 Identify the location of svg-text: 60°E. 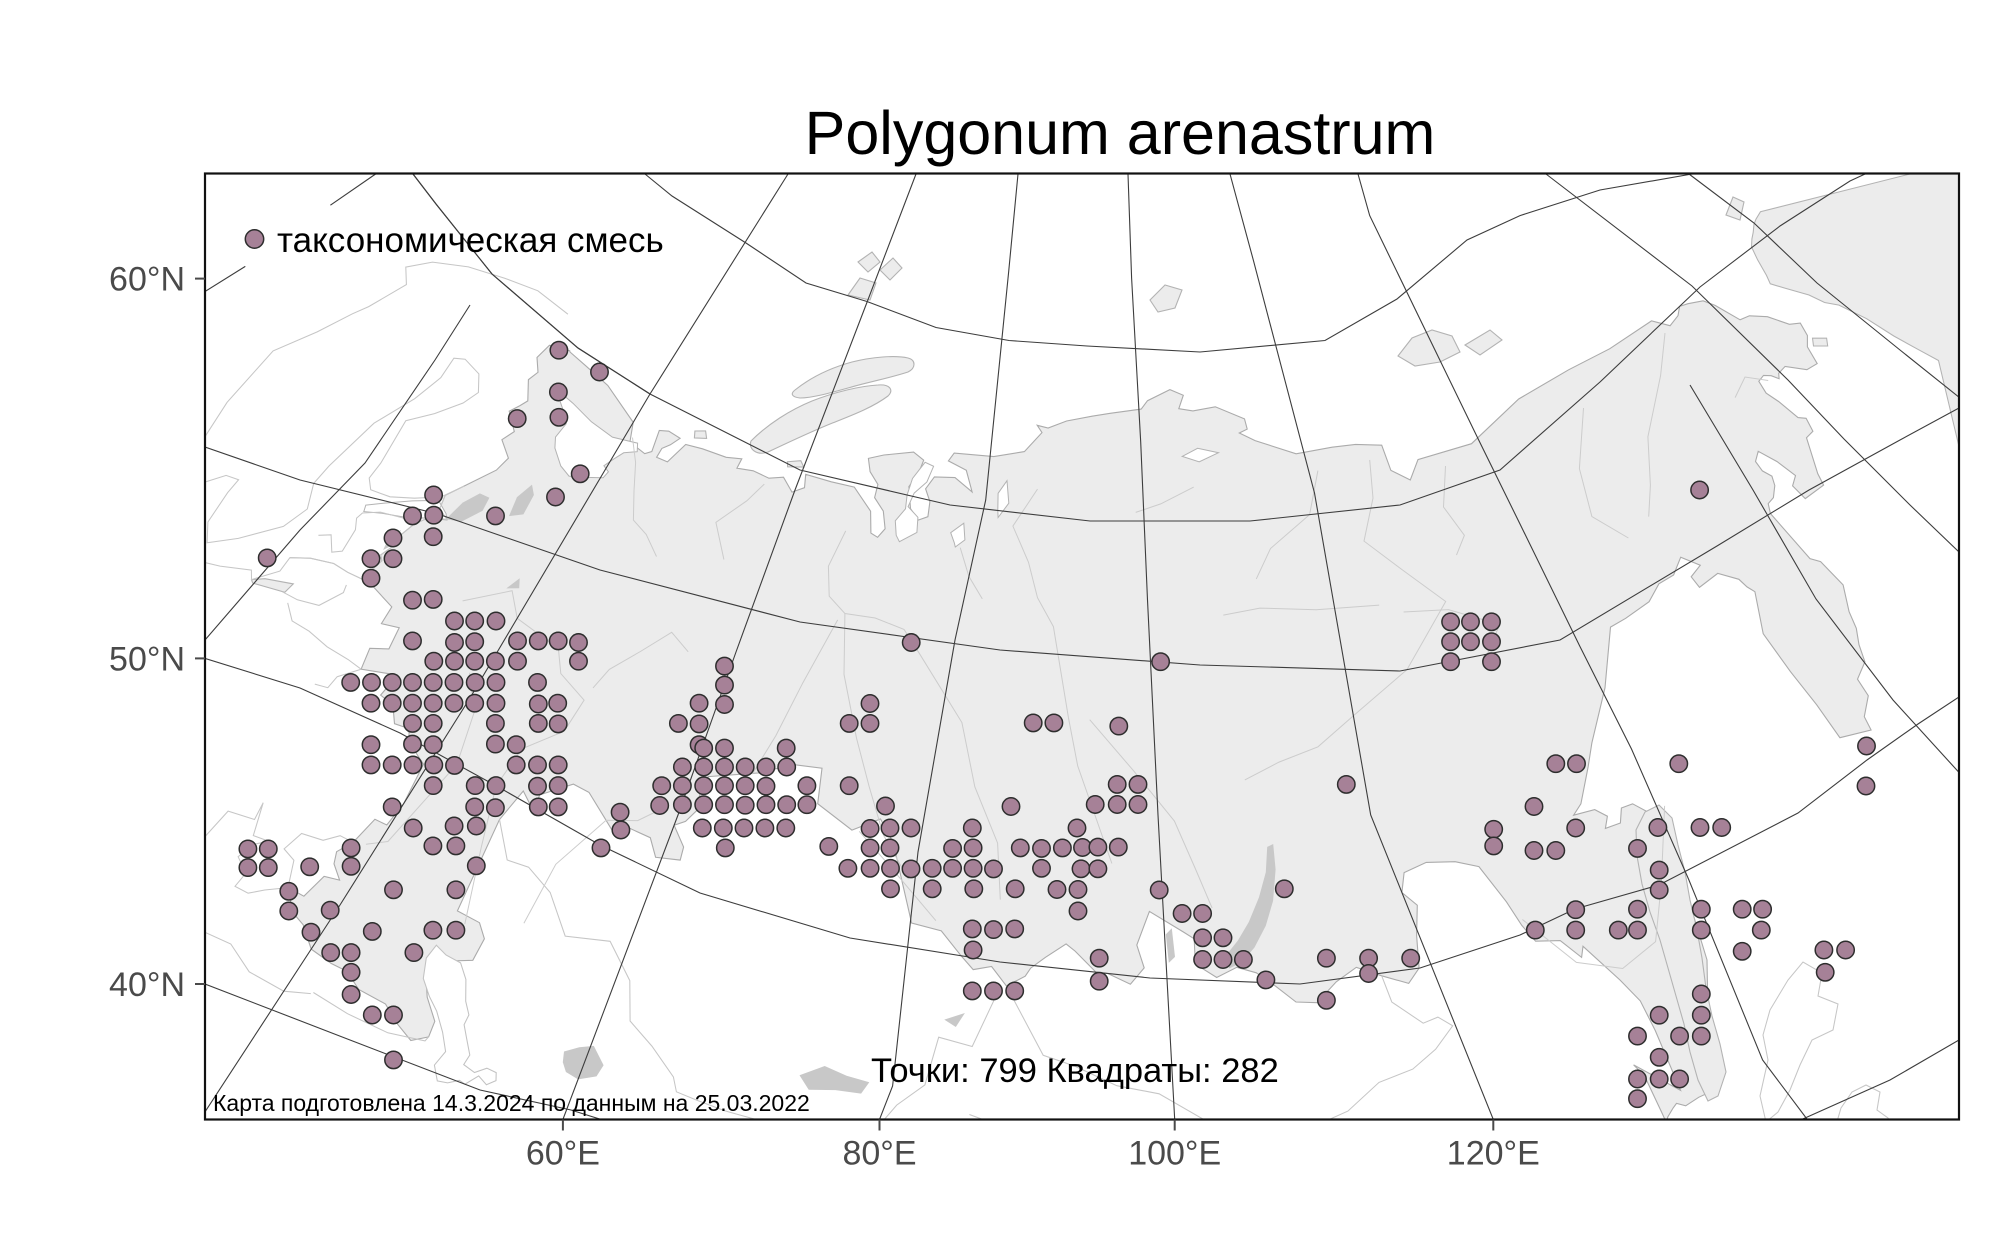
(563, 1154).